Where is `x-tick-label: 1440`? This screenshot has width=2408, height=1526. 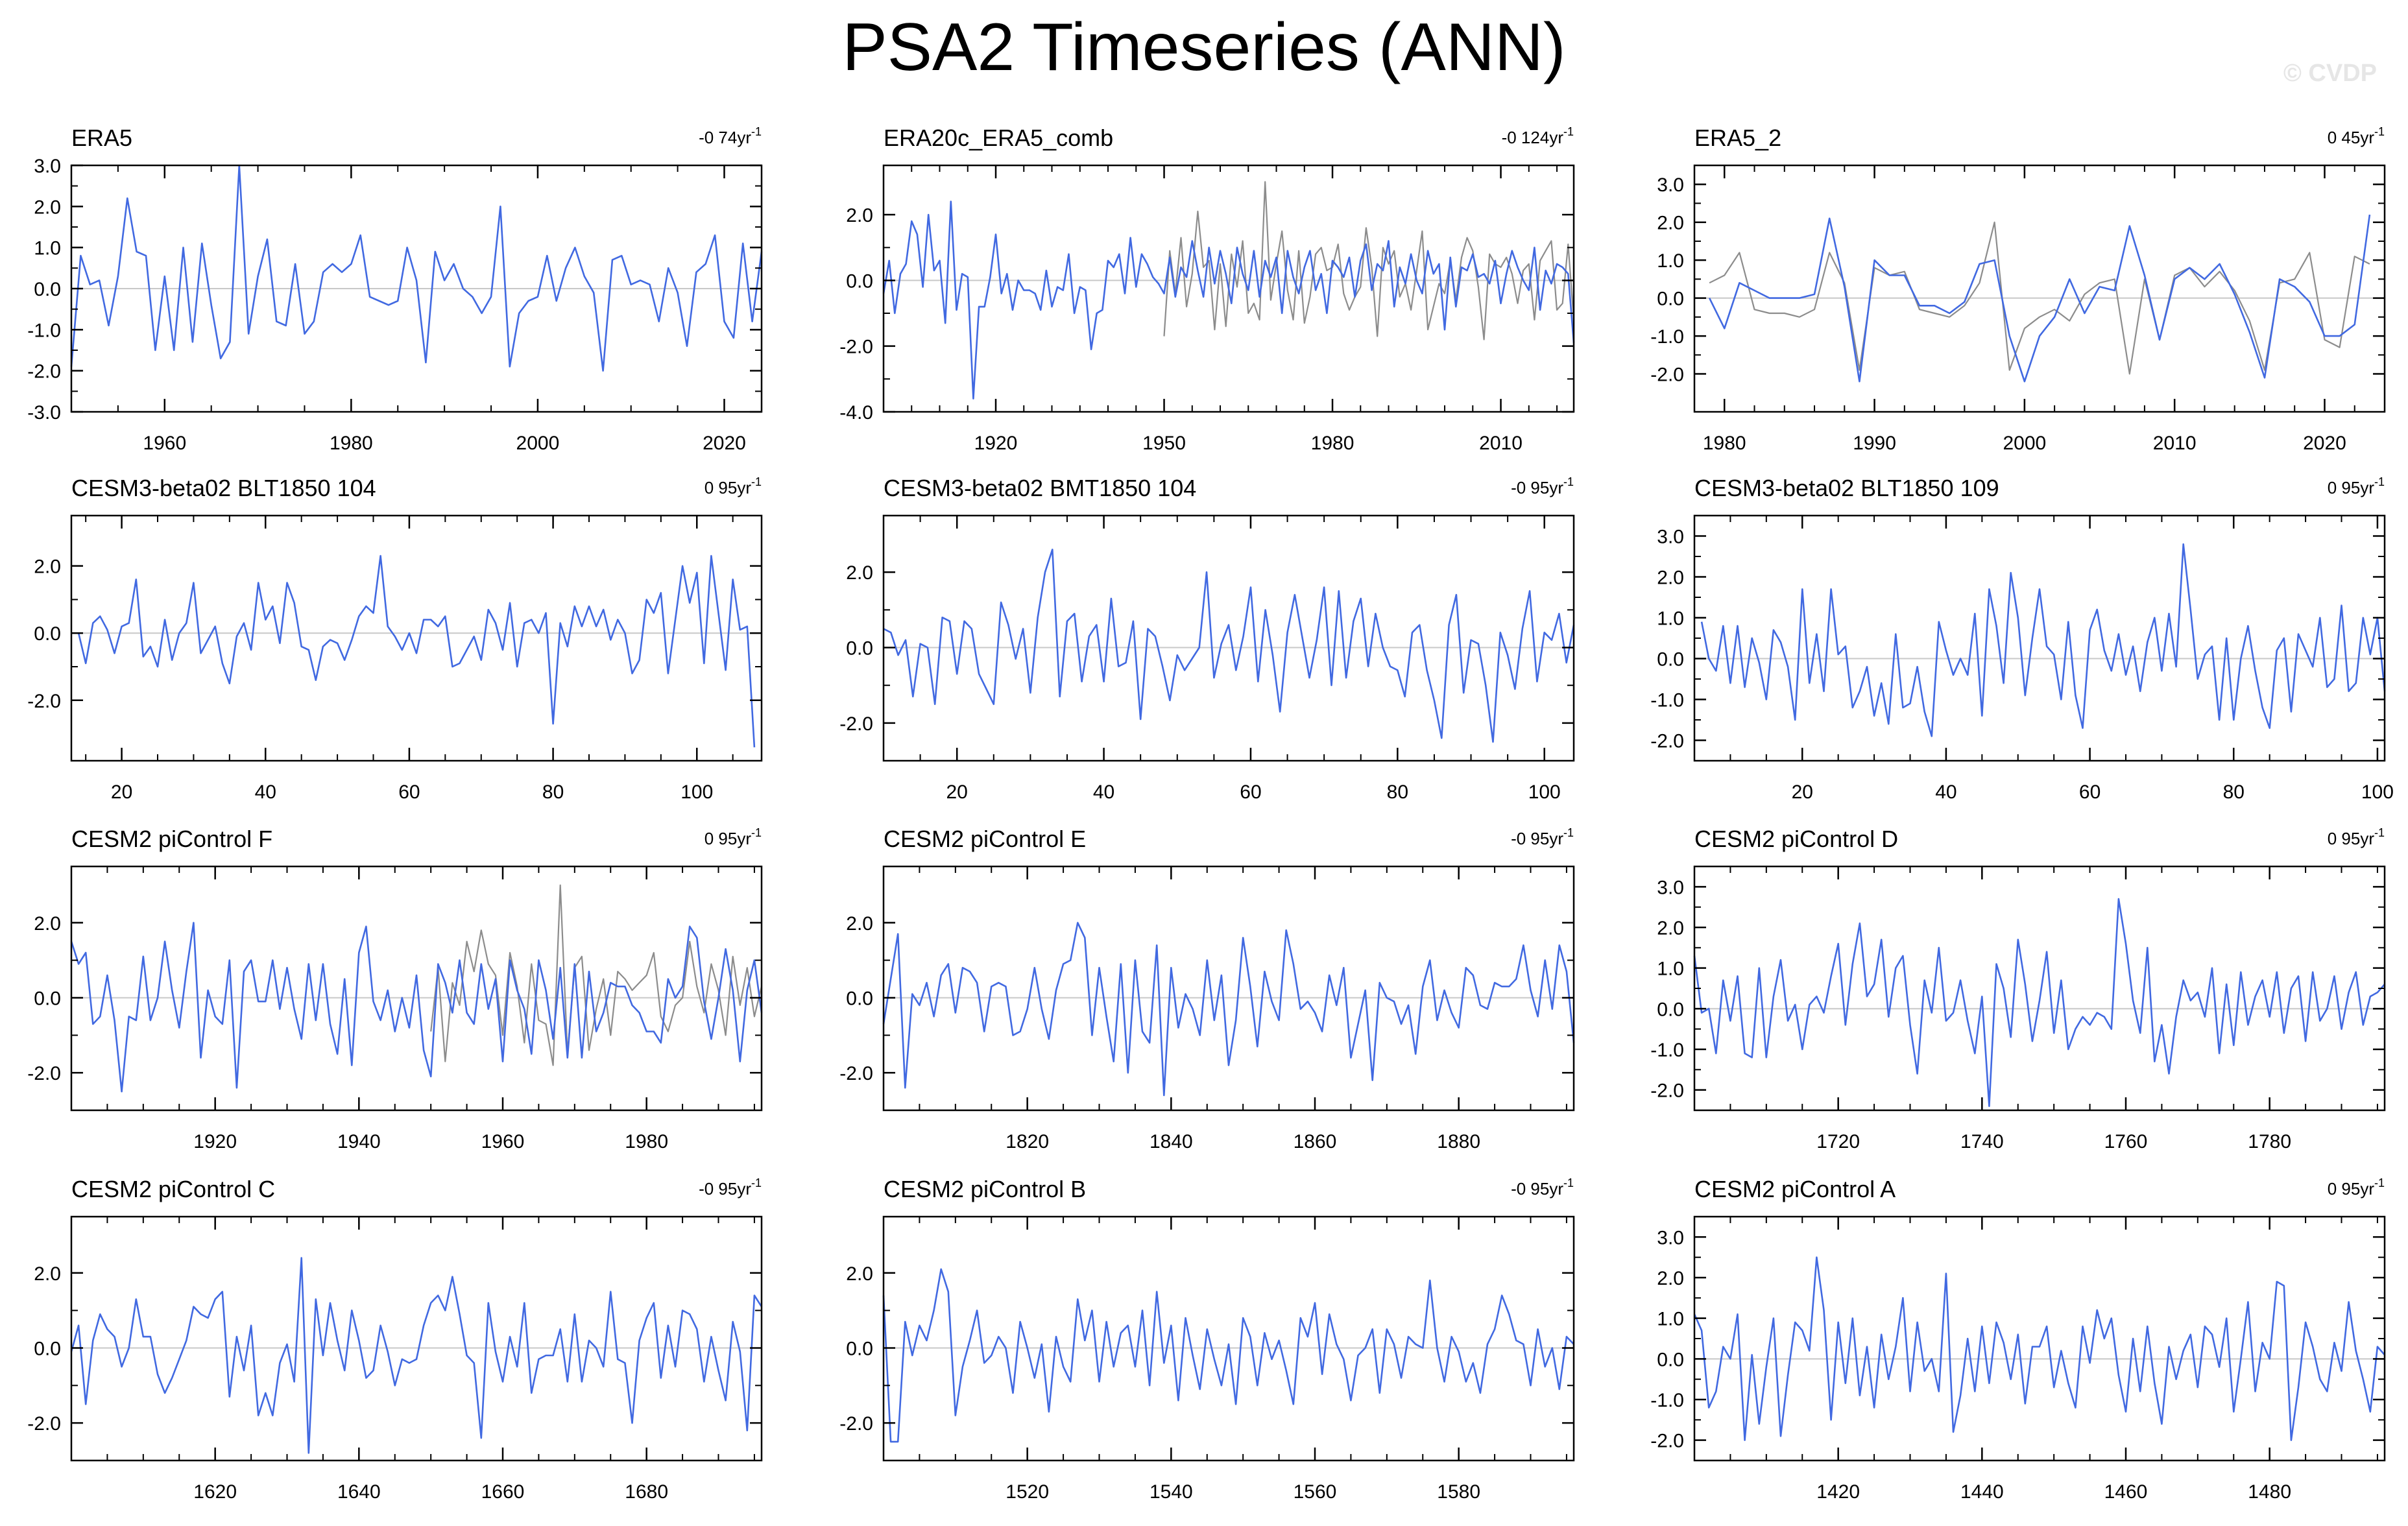 x-tick-label: 1440 is located at coordinates (1982, 1492).